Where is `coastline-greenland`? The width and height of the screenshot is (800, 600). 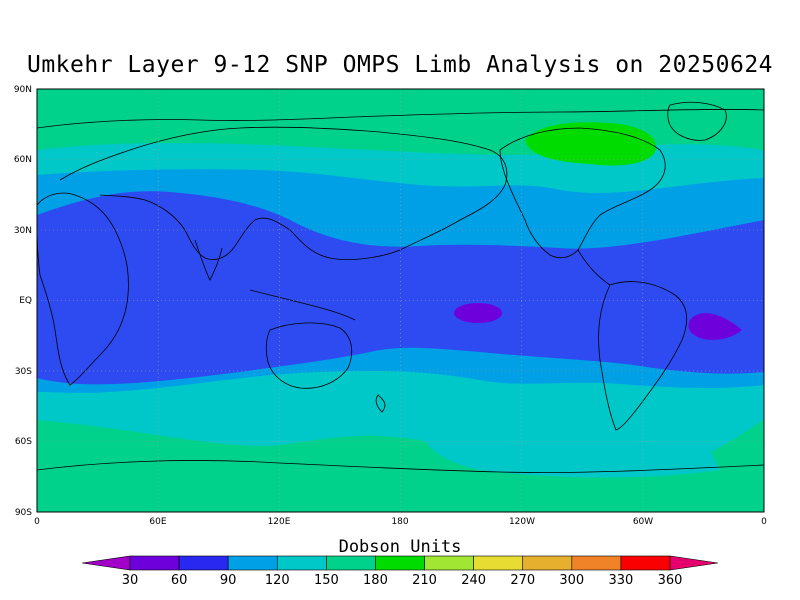 coastline-greenland is located at coordinates (697, 121).